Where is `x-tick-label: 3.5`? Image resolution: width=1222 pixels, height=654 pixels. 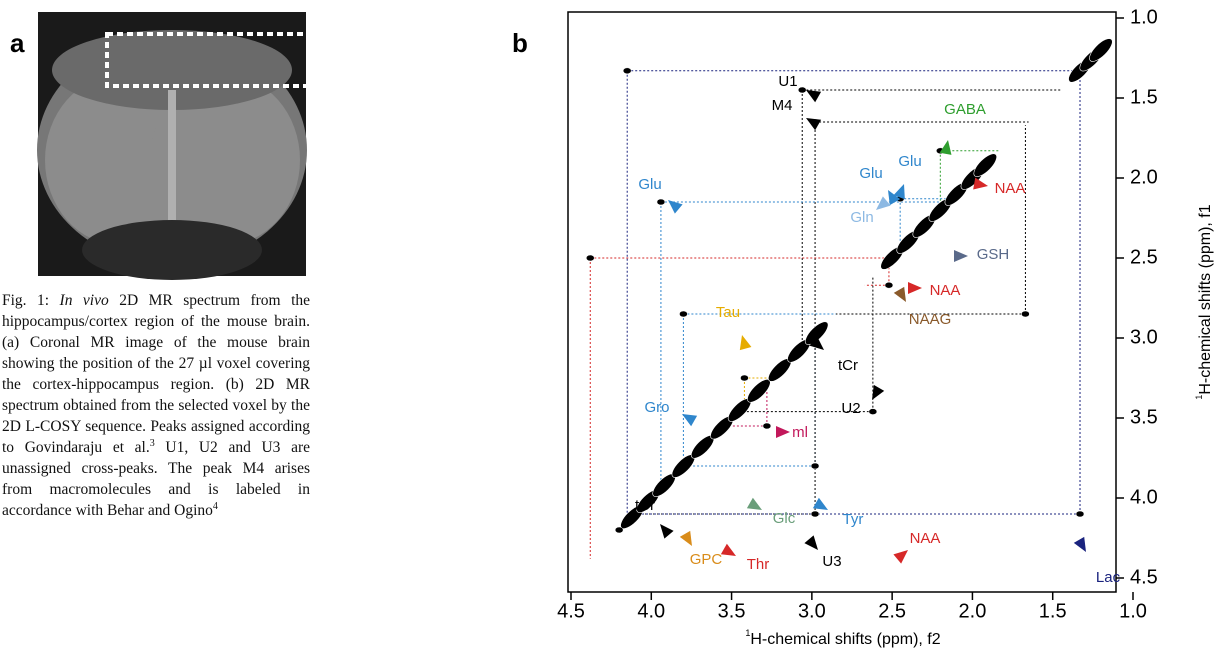
x-tick-label: 3.5 is located at coordinates (732, 611).